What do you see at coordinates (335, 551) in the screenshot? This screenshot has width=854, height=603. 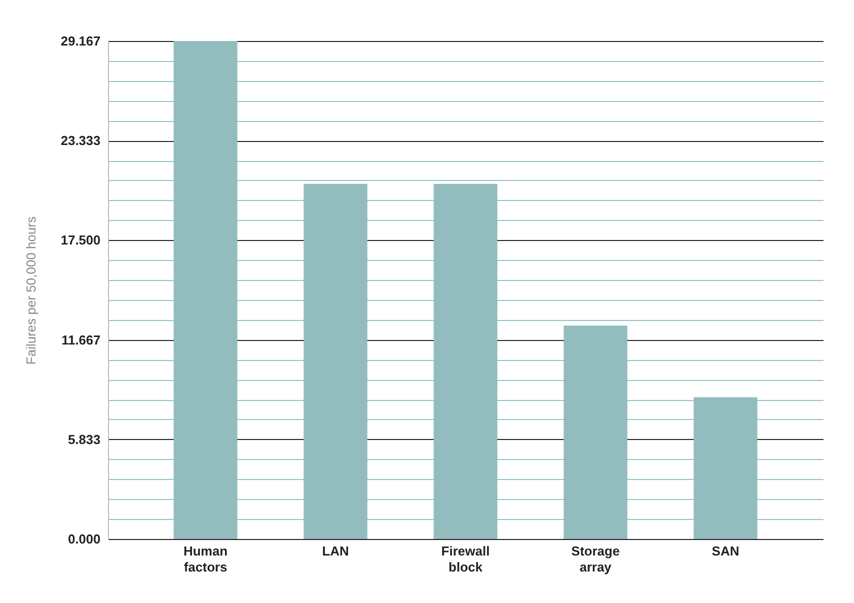 I see `x-tick-label: LAN` at bounding box center [335, 551].